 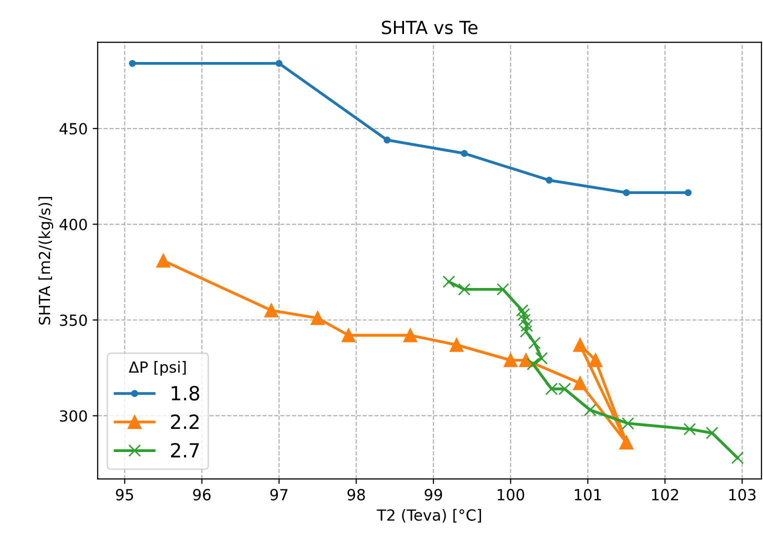 I want to click on x-tick-label: 97, so click(x=279, y=494).